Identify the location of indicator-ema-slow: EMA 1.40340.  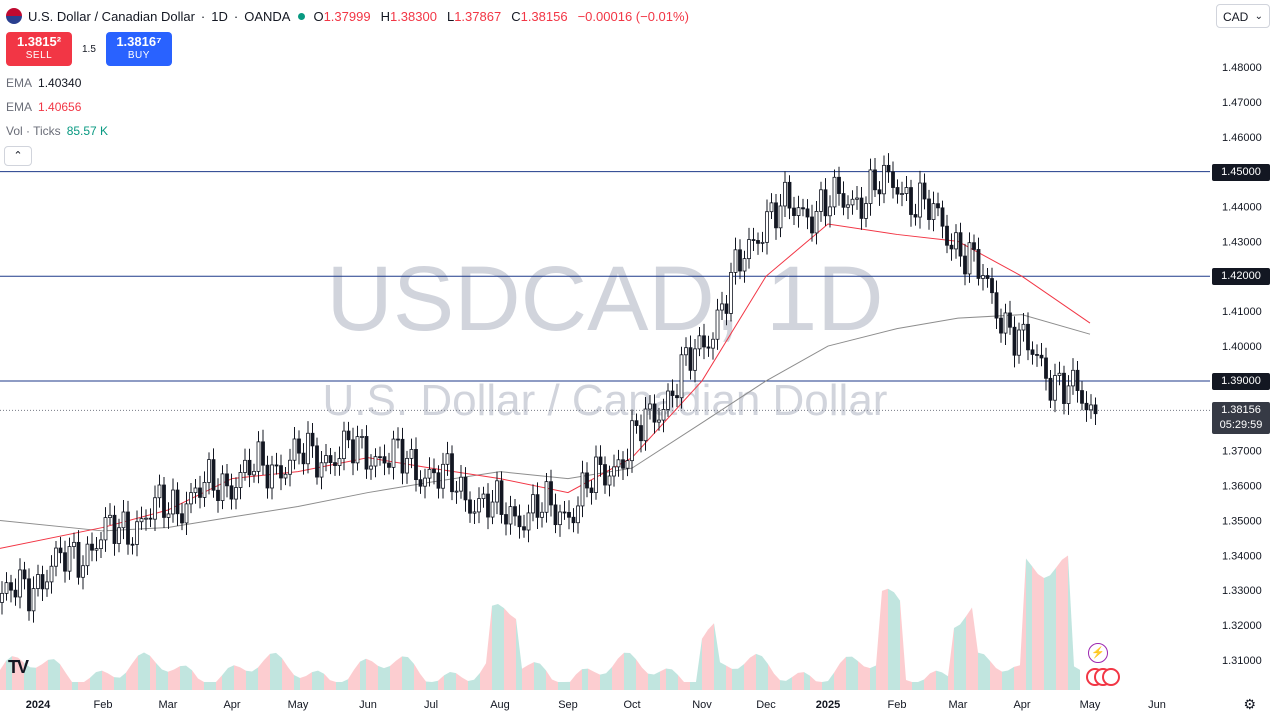
(43, 83).